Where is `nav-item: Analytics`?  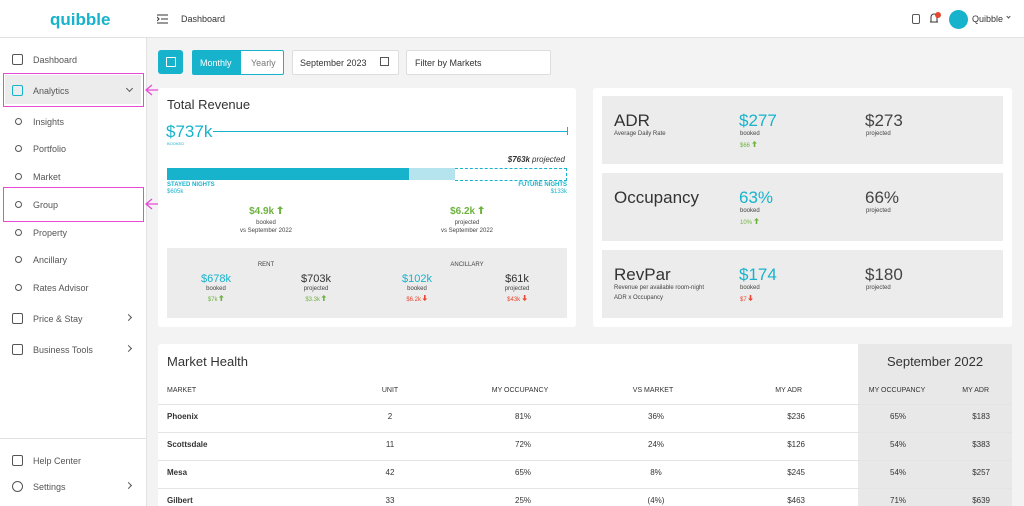
nav-item: Analytics is located at coordinates (51, 91).